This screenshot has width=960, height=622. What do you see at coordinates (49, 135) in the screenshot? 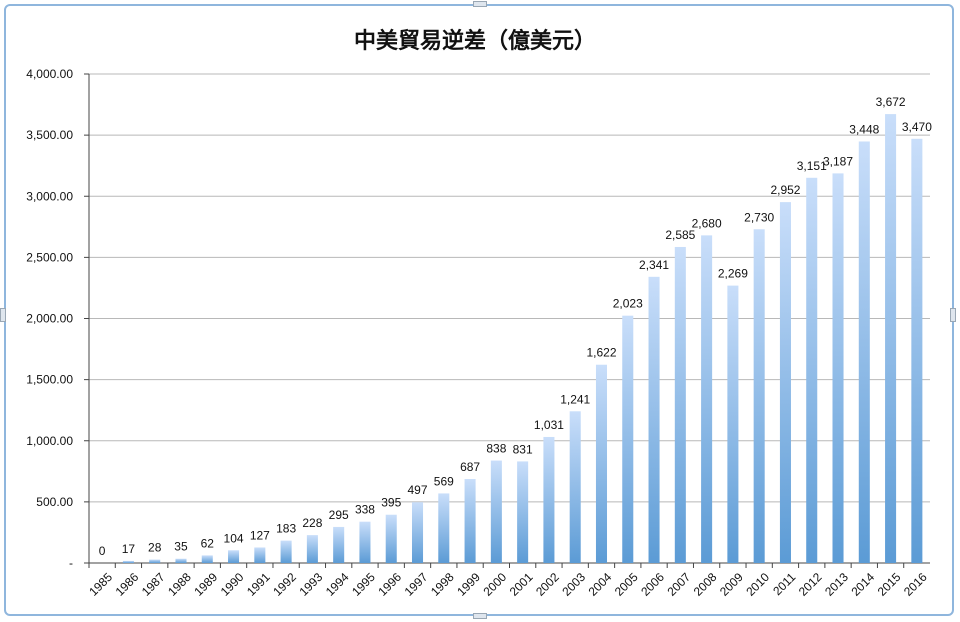
I see `y-tick-label: 3,500.00` at bounding box center [49, 135].